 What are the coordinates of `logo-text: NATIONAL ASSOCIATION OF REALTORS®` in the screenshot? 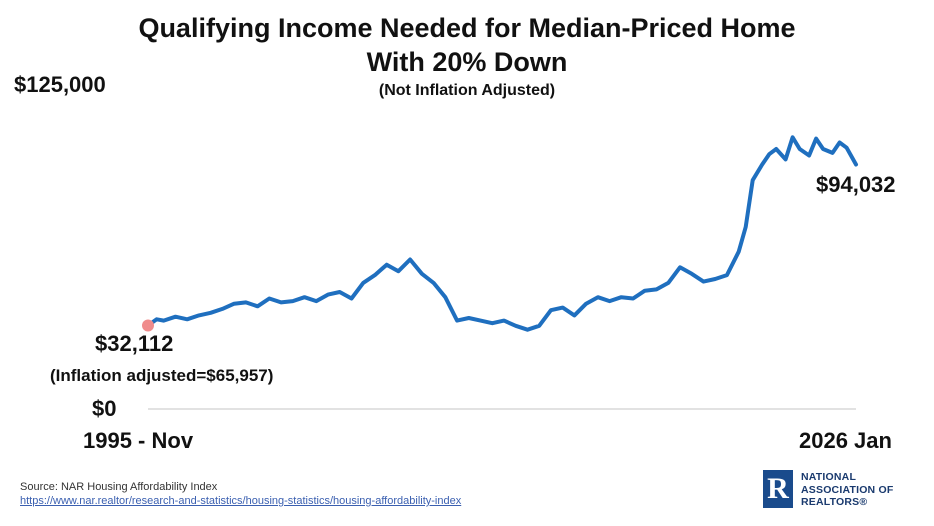 It's located at (847, 490).